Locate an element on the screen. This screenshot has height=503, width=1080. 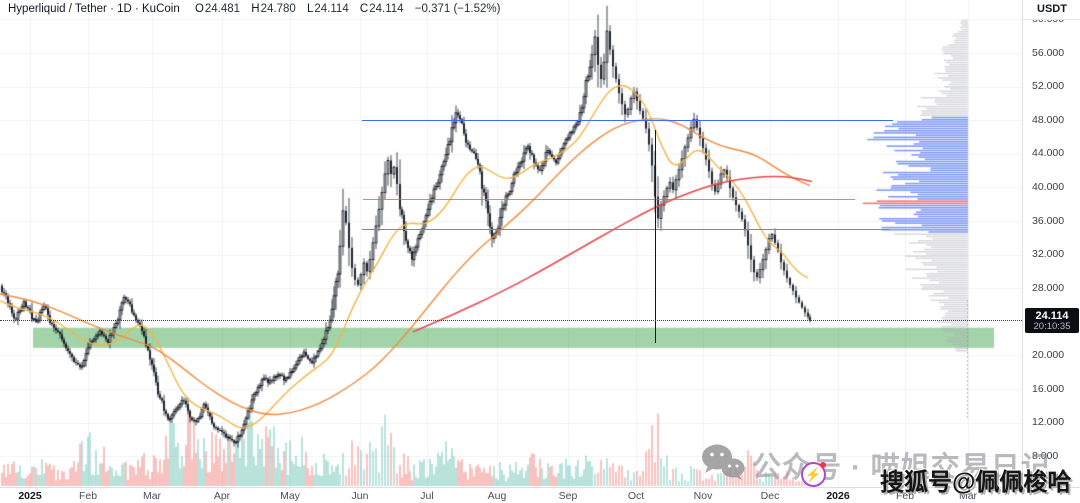
high-label: H is located at coordinates (255, 9).